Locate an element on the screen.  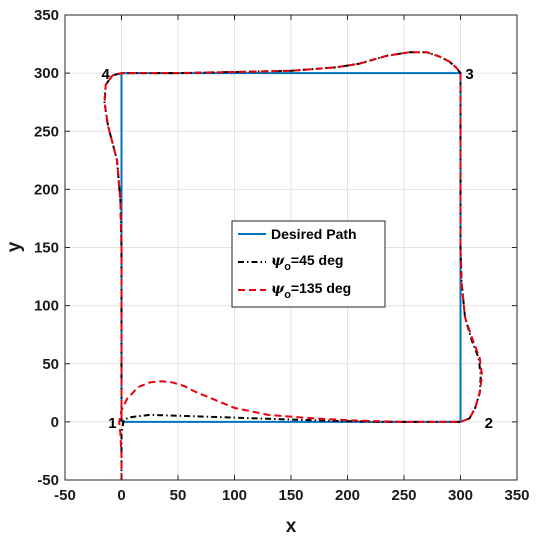
x-tick-label: 50 is located at coordinates (178, 495).